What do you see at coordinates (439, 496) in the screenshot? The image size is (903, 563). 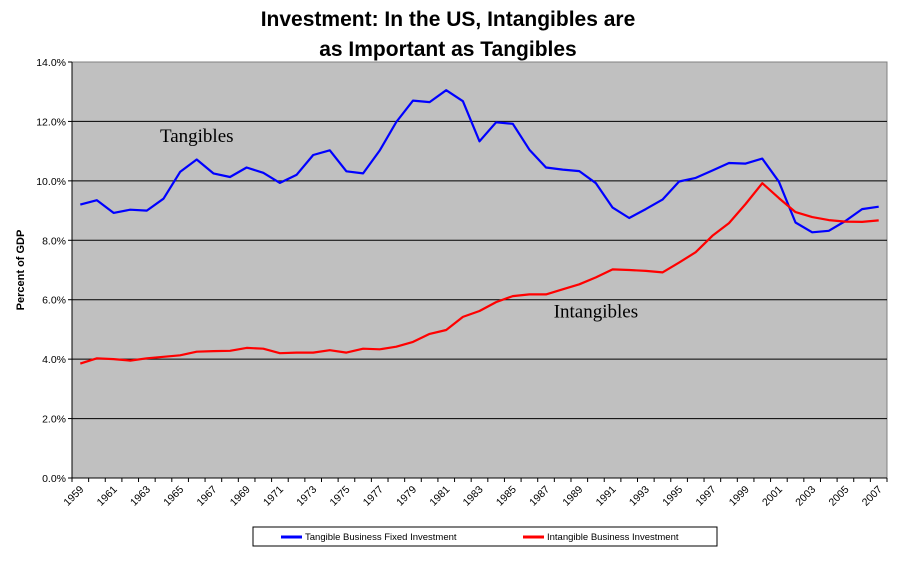 I see `x-tick-label: 1981` at bounding box center [439, 496].